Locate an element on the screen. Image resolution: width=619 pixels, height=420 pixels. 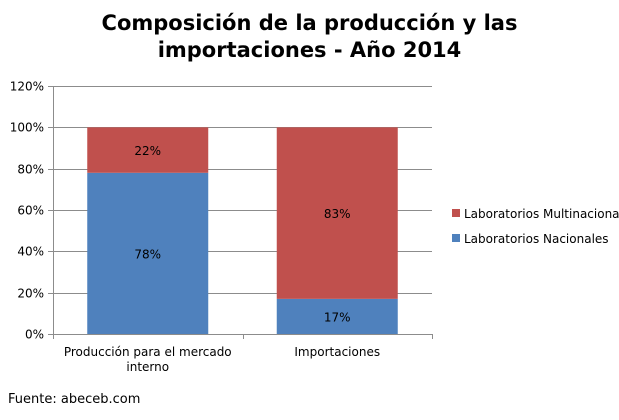
y-tick-label: 20% is located at coordinates (30, 294).